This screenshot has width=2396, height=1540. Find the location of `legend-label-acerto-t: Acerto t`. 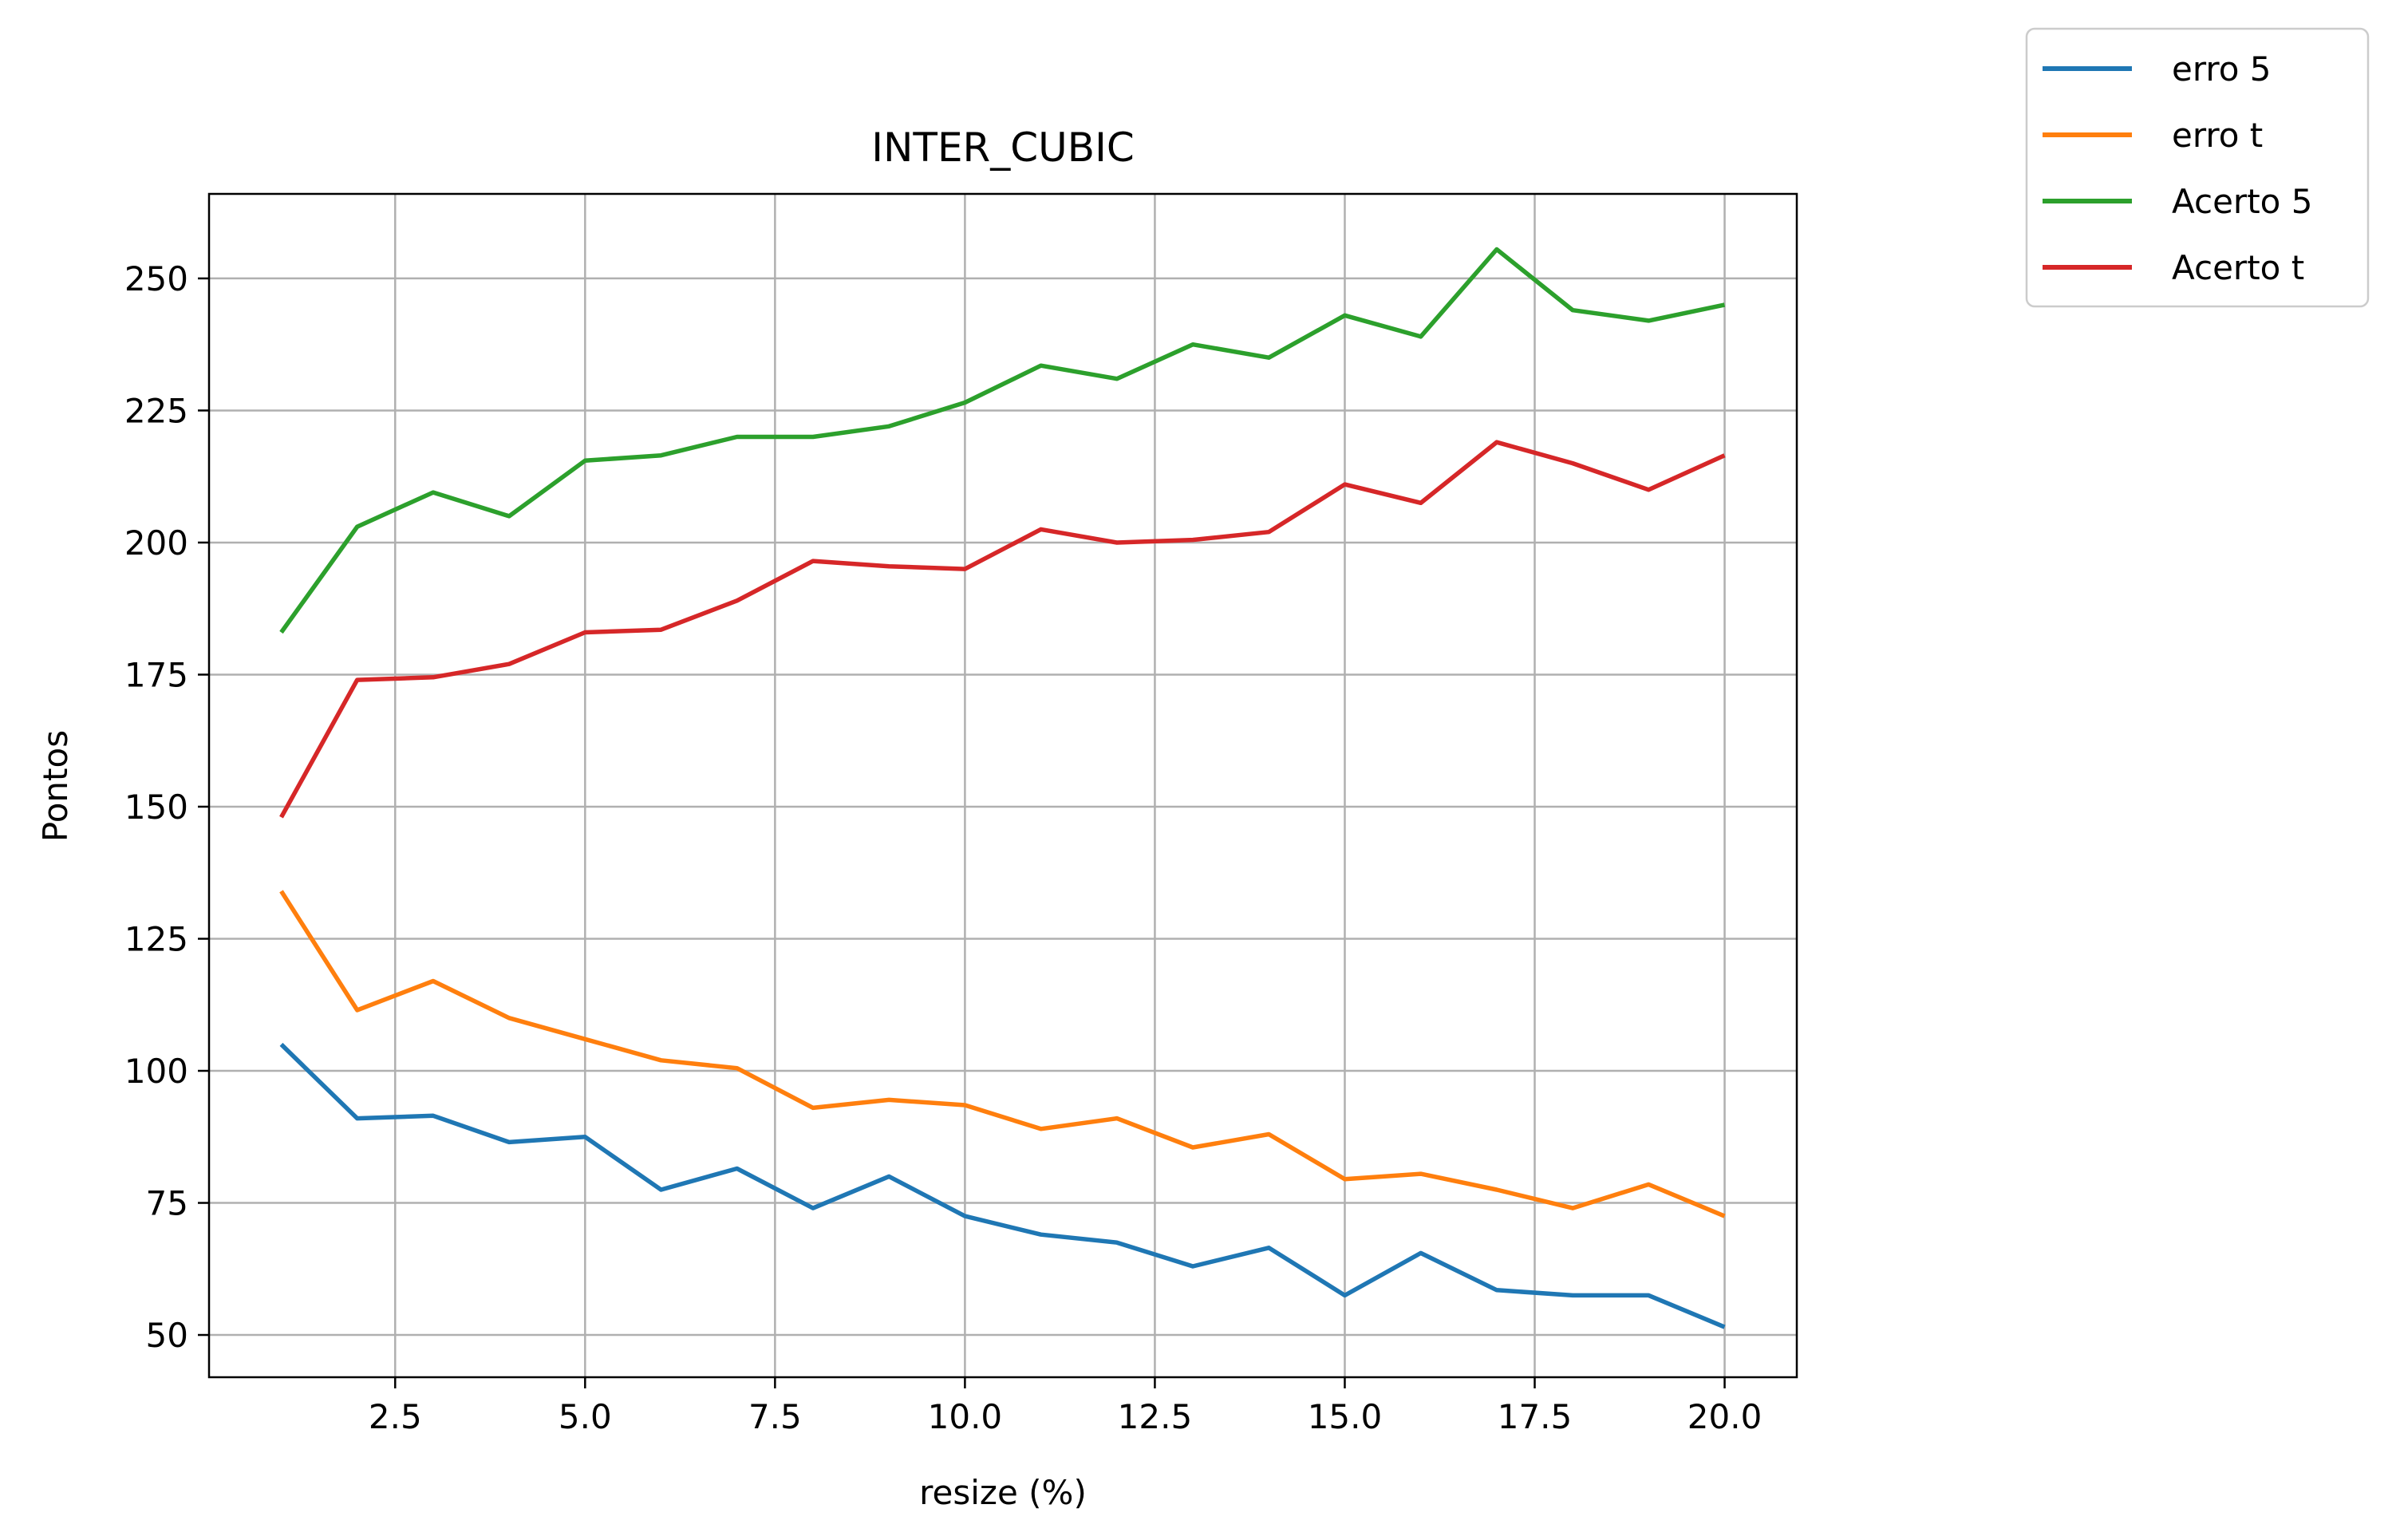

legend-label-acerto-t: Acerto t is located at coordinates (2238, 267).